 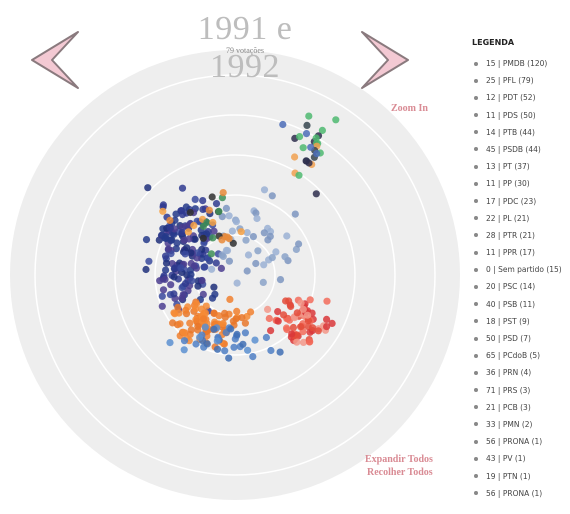 I want to click on legend-item: 28 | PTR (21), so click(x=516, y=235).